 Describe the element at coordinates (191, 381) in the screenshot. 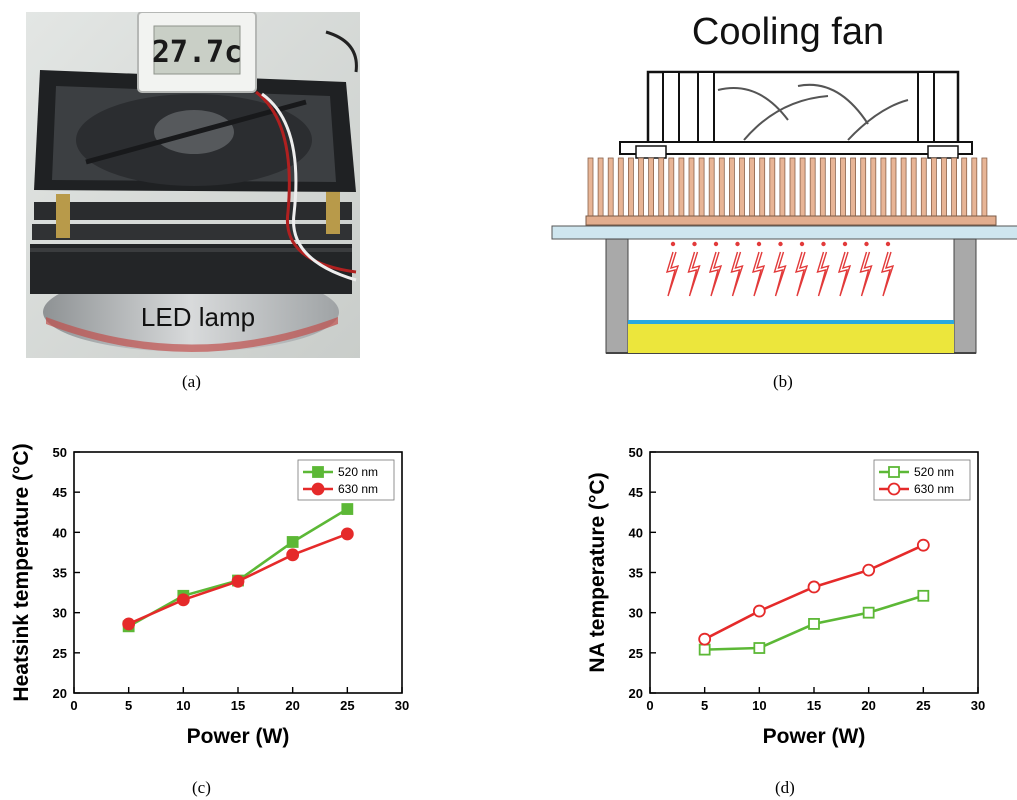

I see `panel-label-a: (a)` at that location.